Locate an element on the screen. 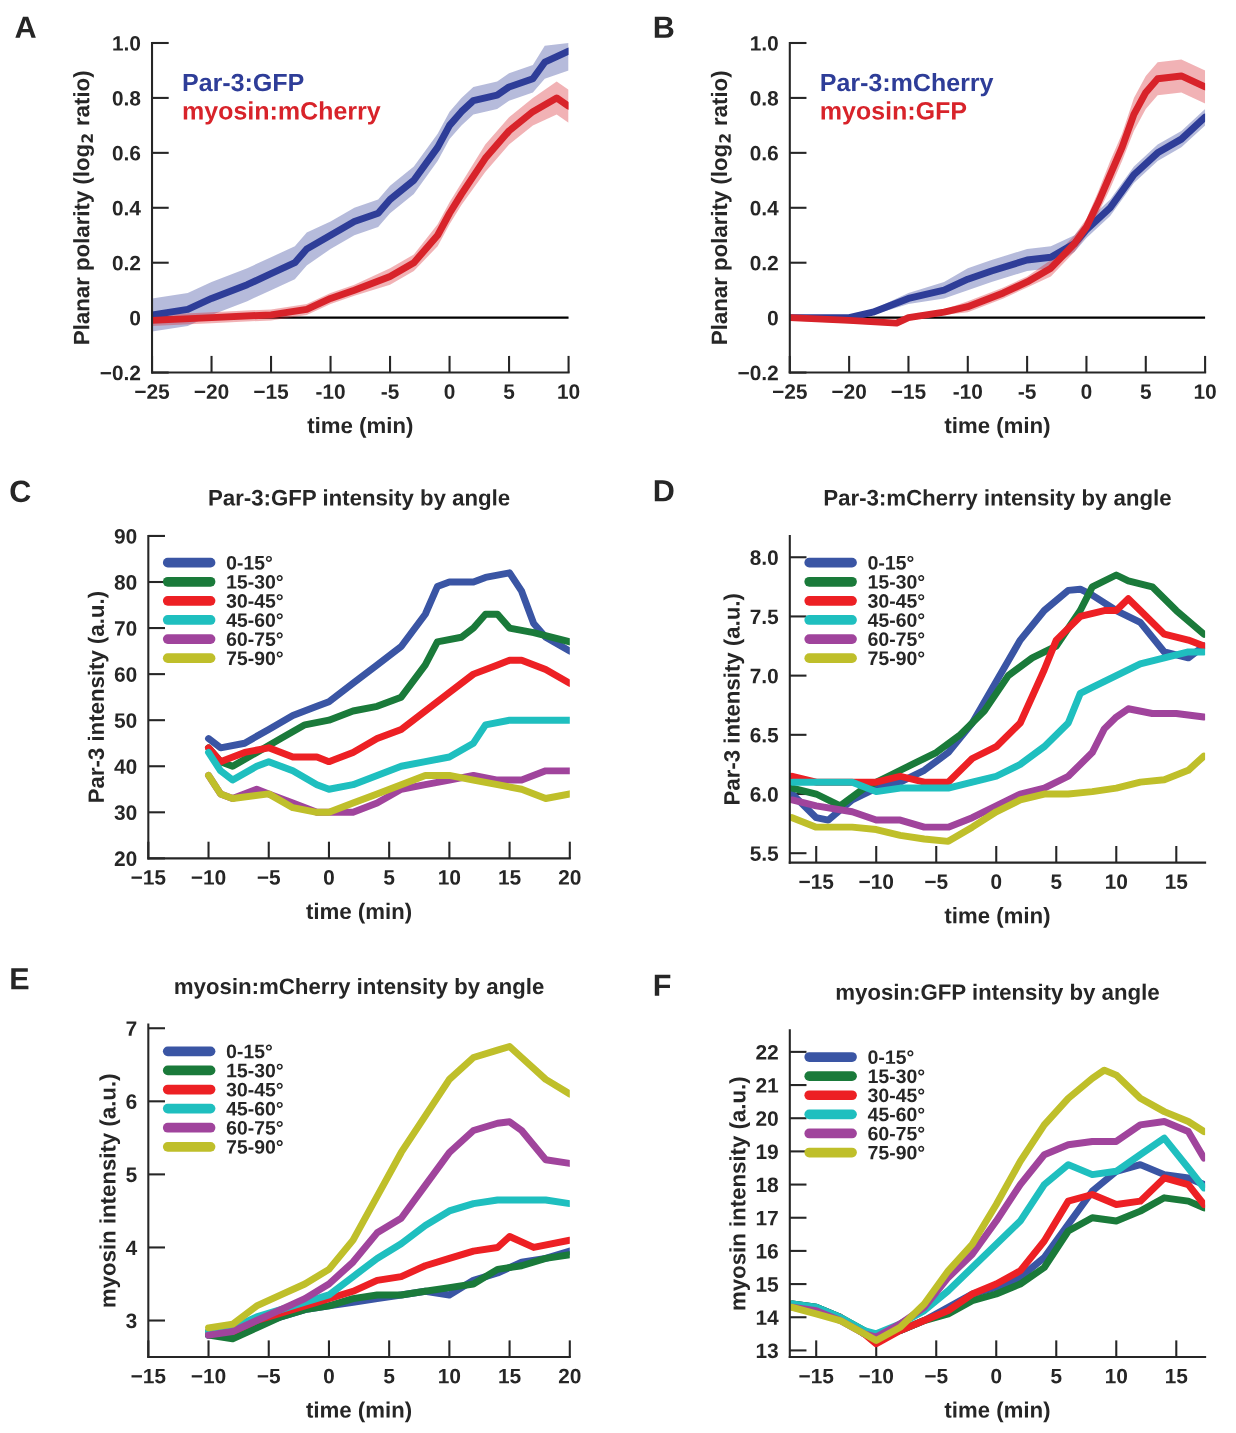  y-tick-label: 30 is located at coordinates (125, 813).